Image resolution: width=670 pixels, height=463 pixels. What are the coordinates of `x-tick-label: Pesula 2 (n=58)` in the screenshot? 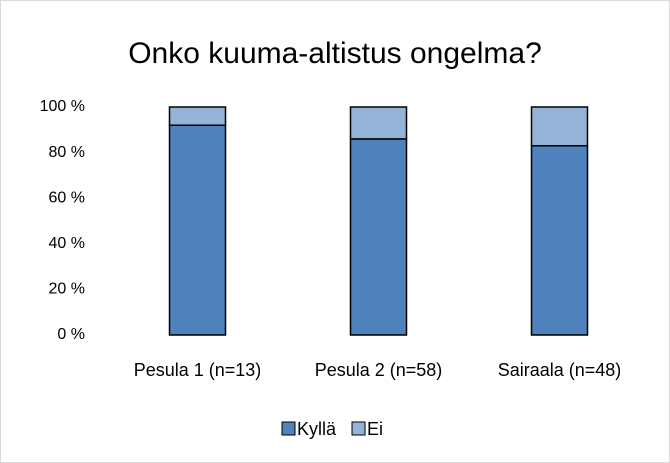 It's located at (379, 370).